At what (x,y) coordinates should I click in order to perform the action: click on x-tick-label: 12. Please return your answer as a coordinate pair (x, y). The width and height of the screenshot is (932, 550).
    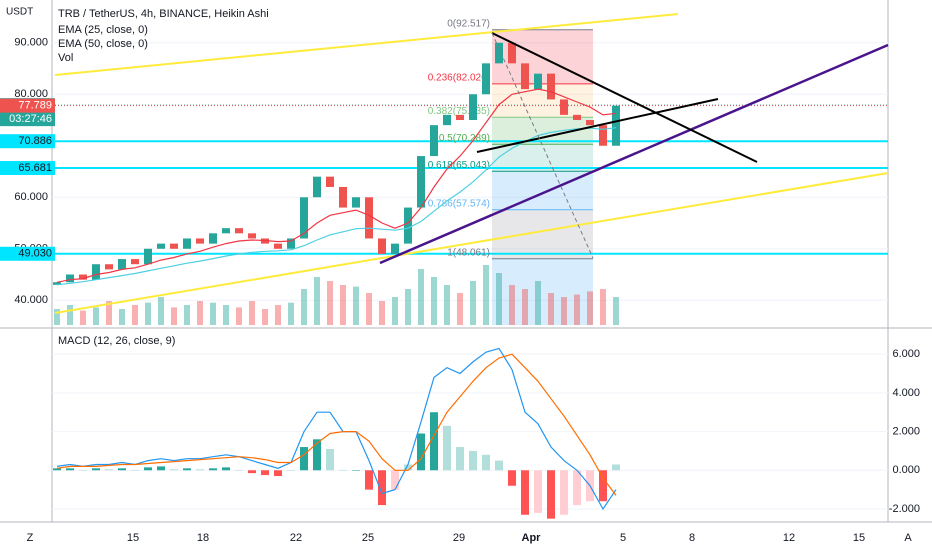
    Looking at the image, I should click on (789, 538).